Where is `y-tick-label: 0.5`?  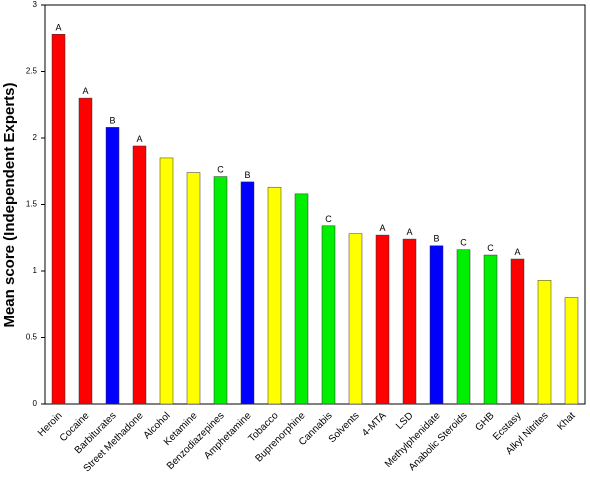
y-tick-label: 0.5 is located at coordinates (32, 337).